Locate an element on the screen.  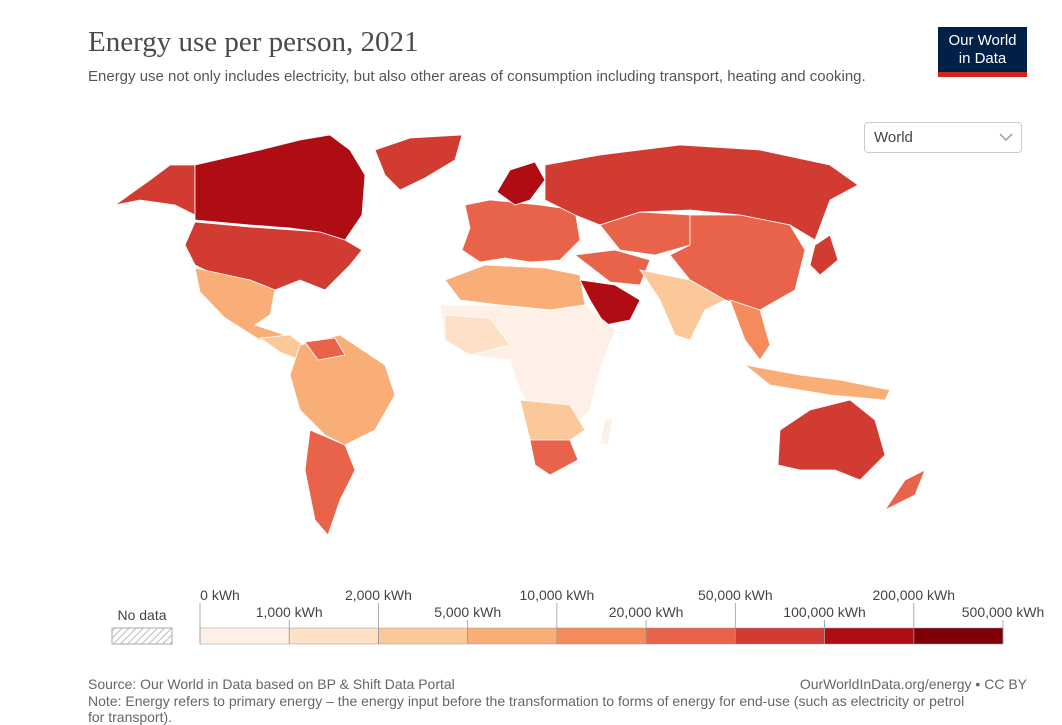
legend-label: 100,000 kWh is located at coordinates (824, 612).